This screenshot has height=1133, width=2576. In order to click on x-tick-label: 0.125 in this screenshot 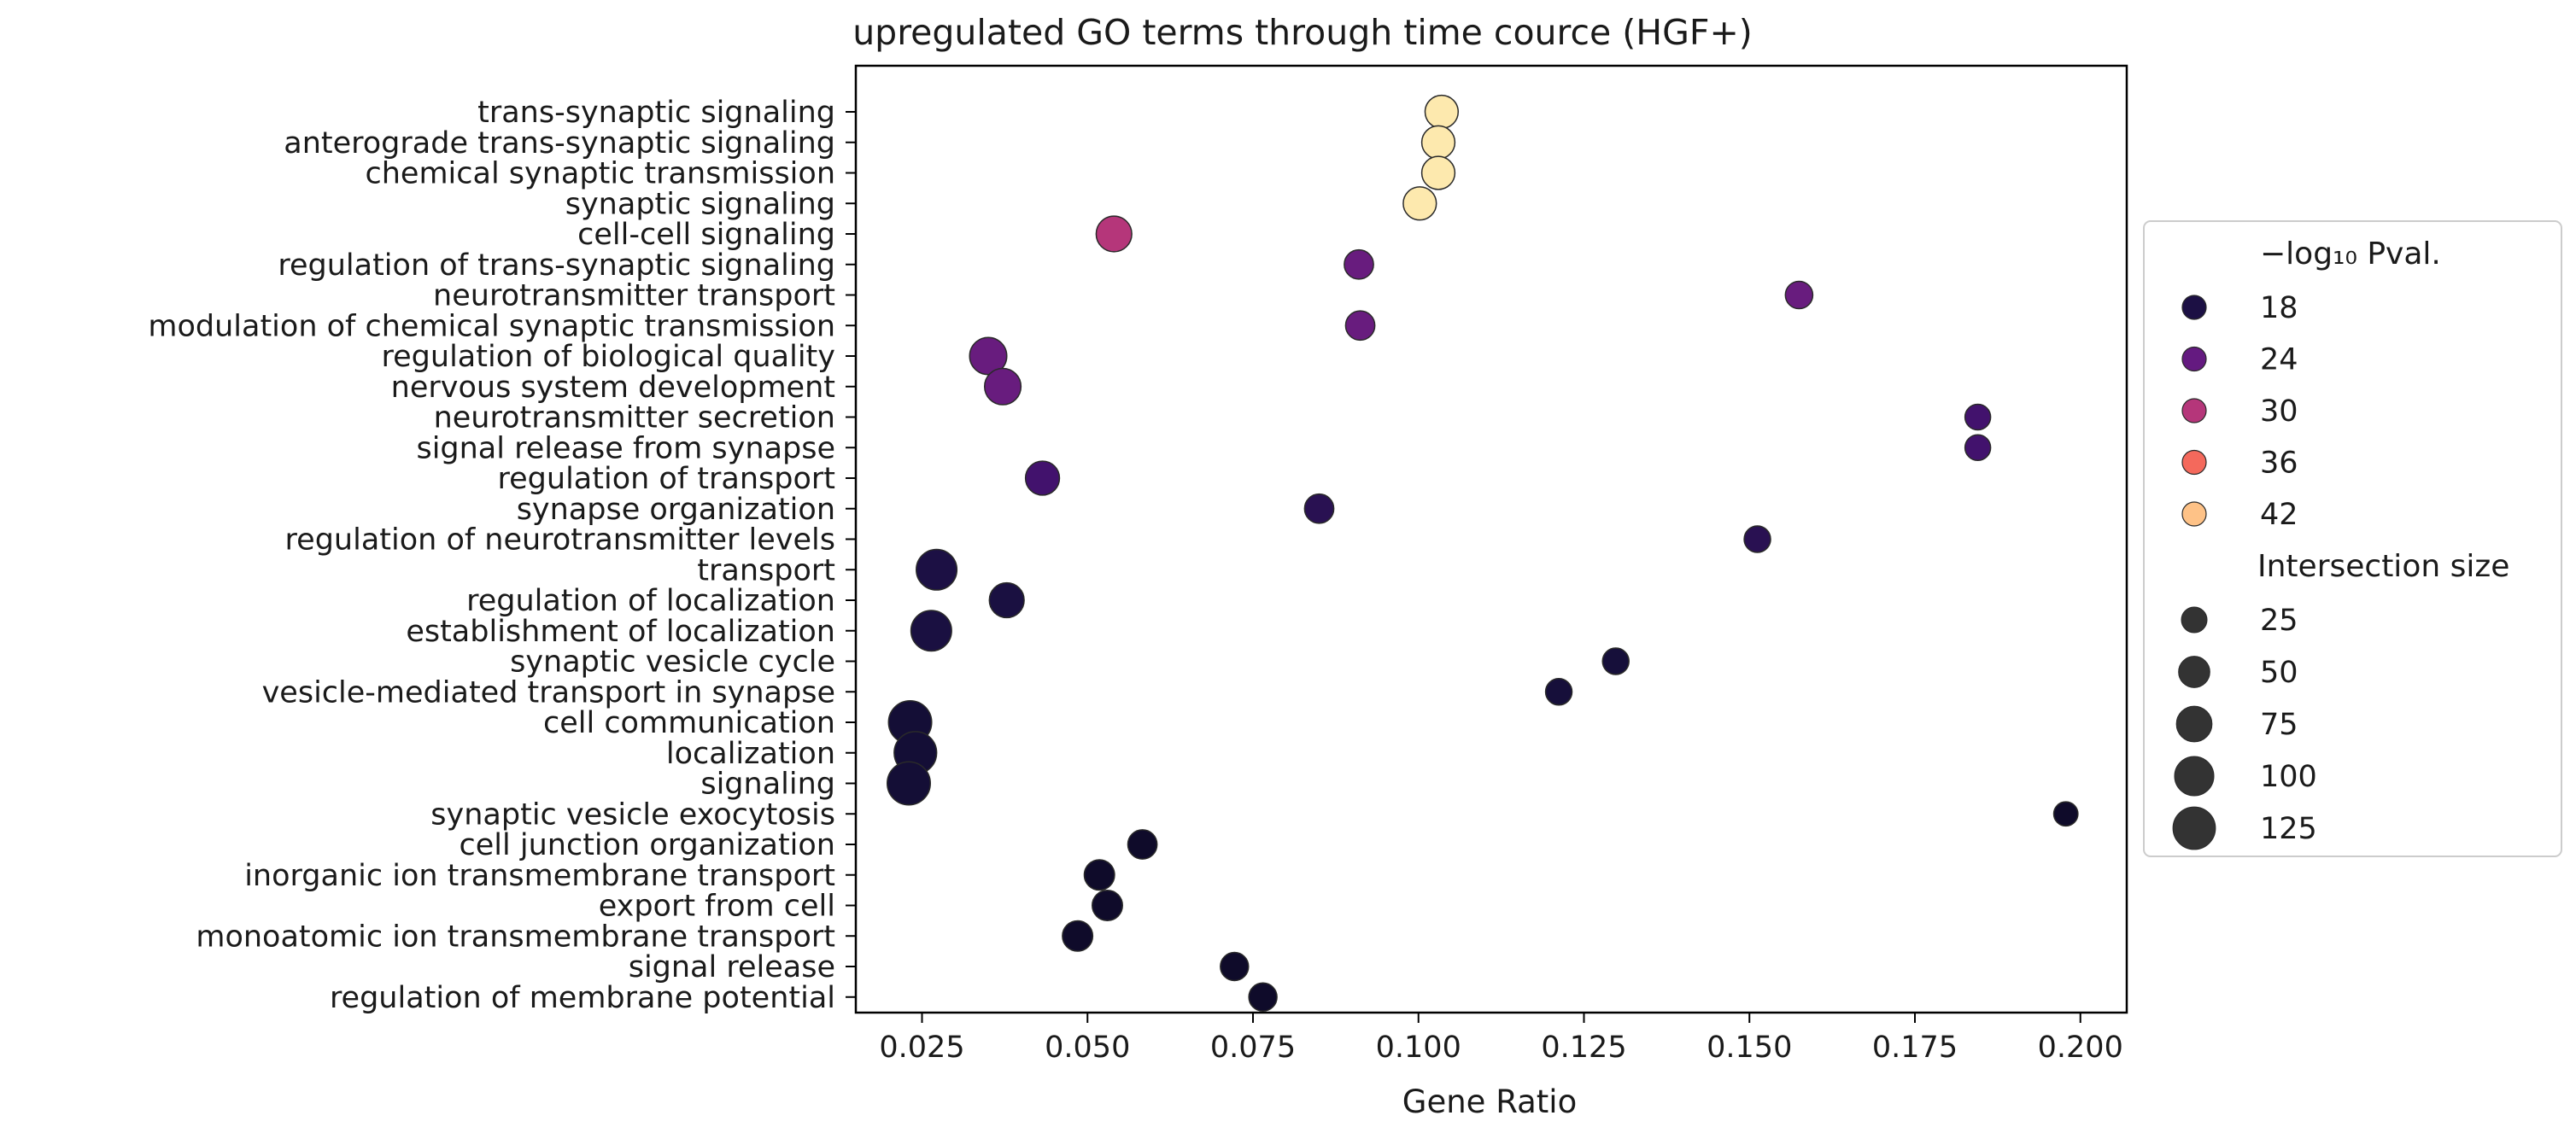, I will do `click(1583, 1048)`.